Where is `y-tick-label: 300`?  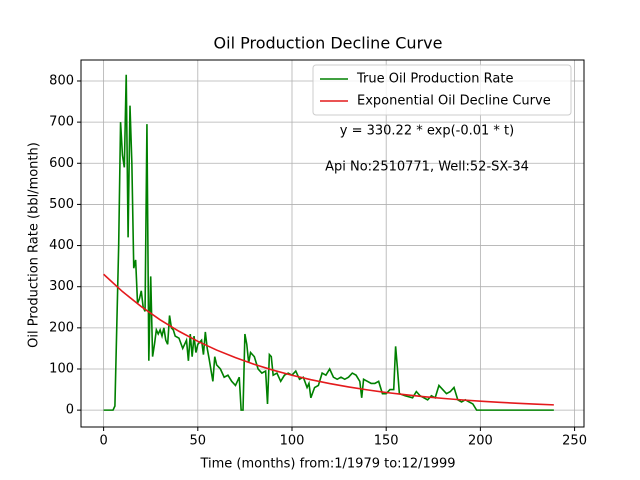
y-tick-label: 300 is located at coordinates (61, 286).